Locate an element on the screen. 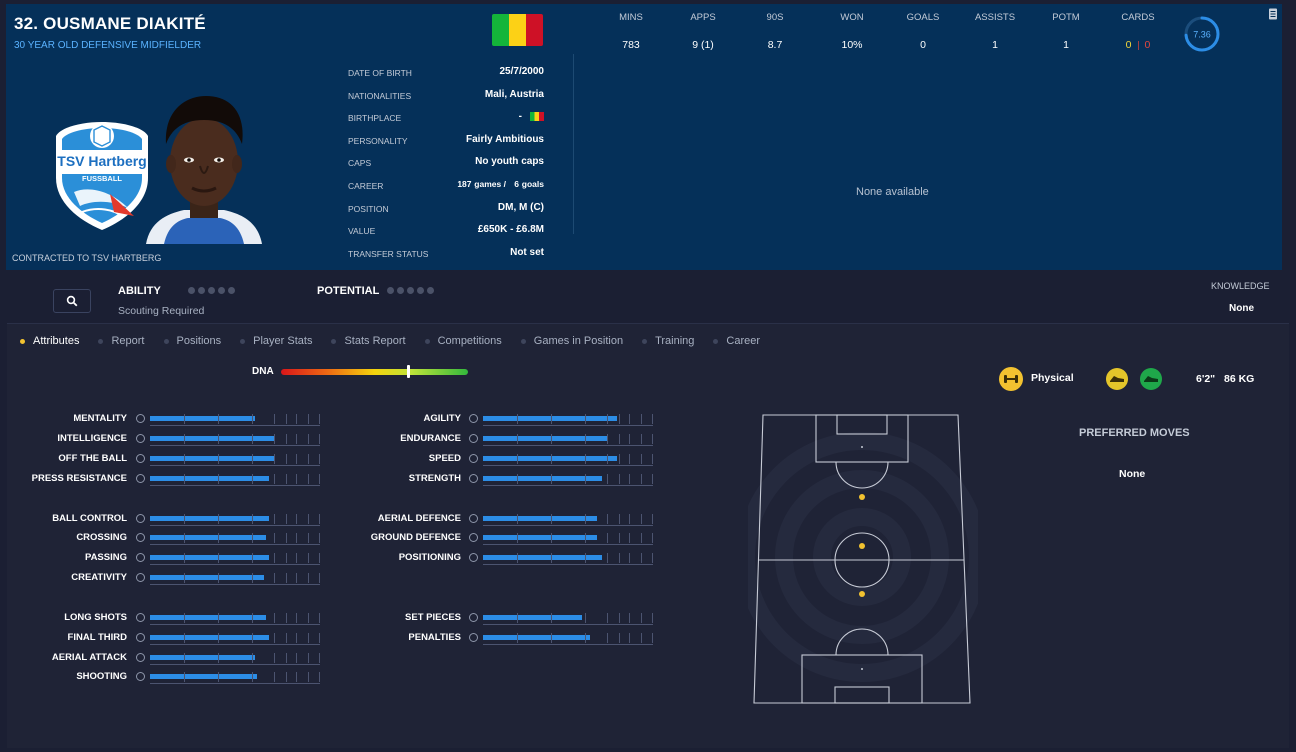 The height and width of the screenshot is (752, 1296). info-value: Mali, Austria is located at coordinates (514, 94).